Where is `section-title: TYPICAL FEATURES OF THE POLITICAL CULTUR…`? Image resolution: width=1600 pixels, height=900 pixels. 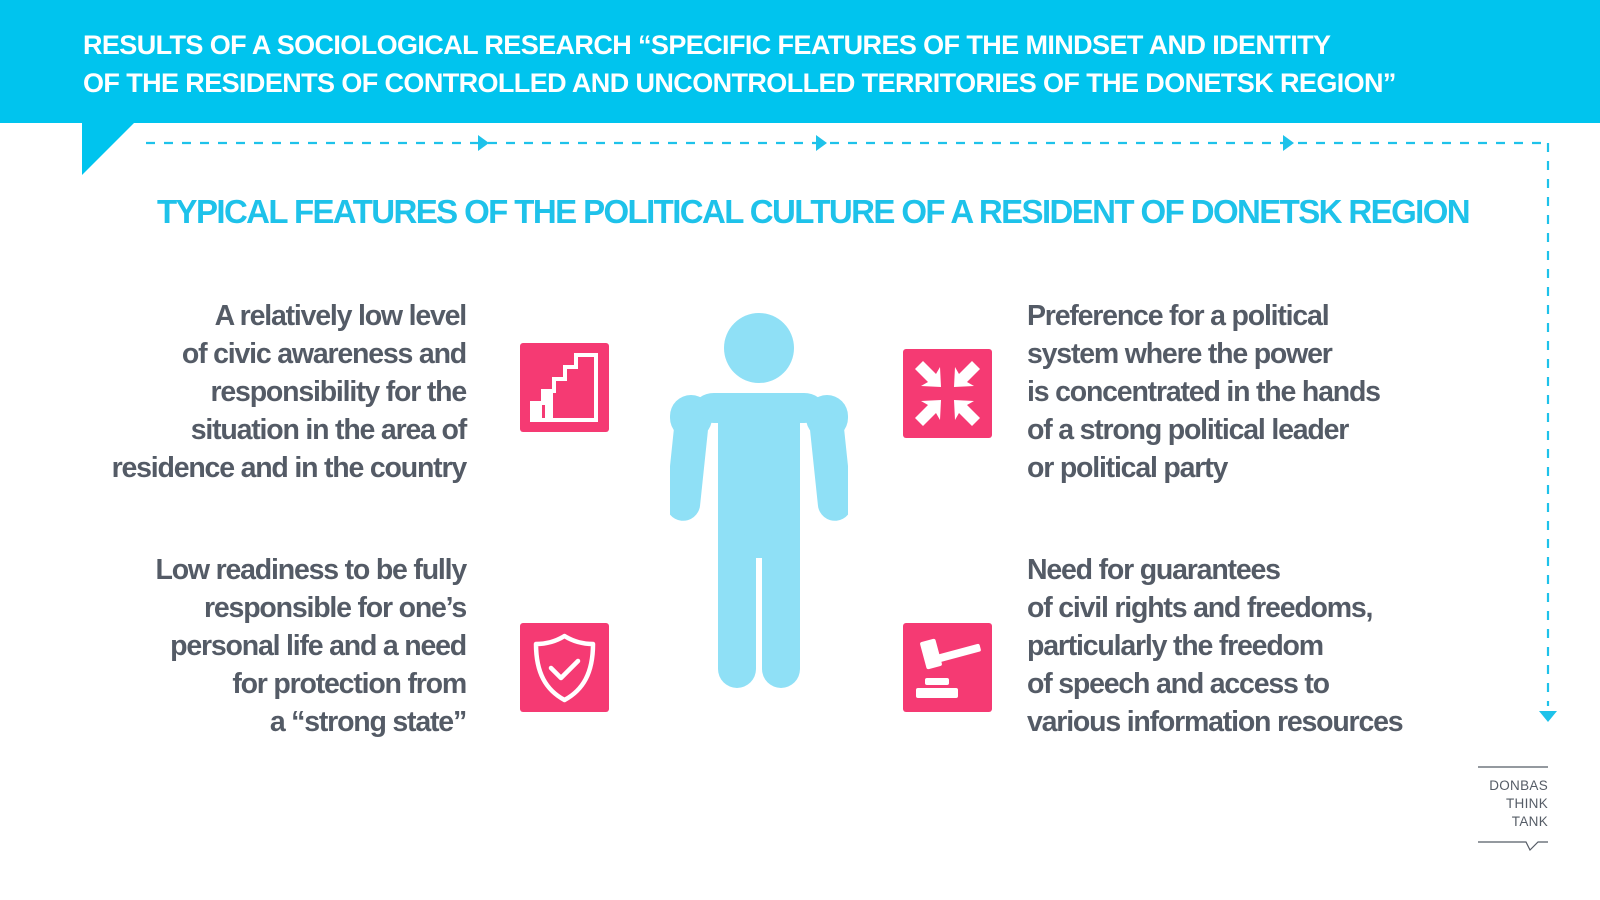
section-title: TYPICAL FEATURES OF THE POLITICAL CULTUR… is located at coordinates (814, 211).